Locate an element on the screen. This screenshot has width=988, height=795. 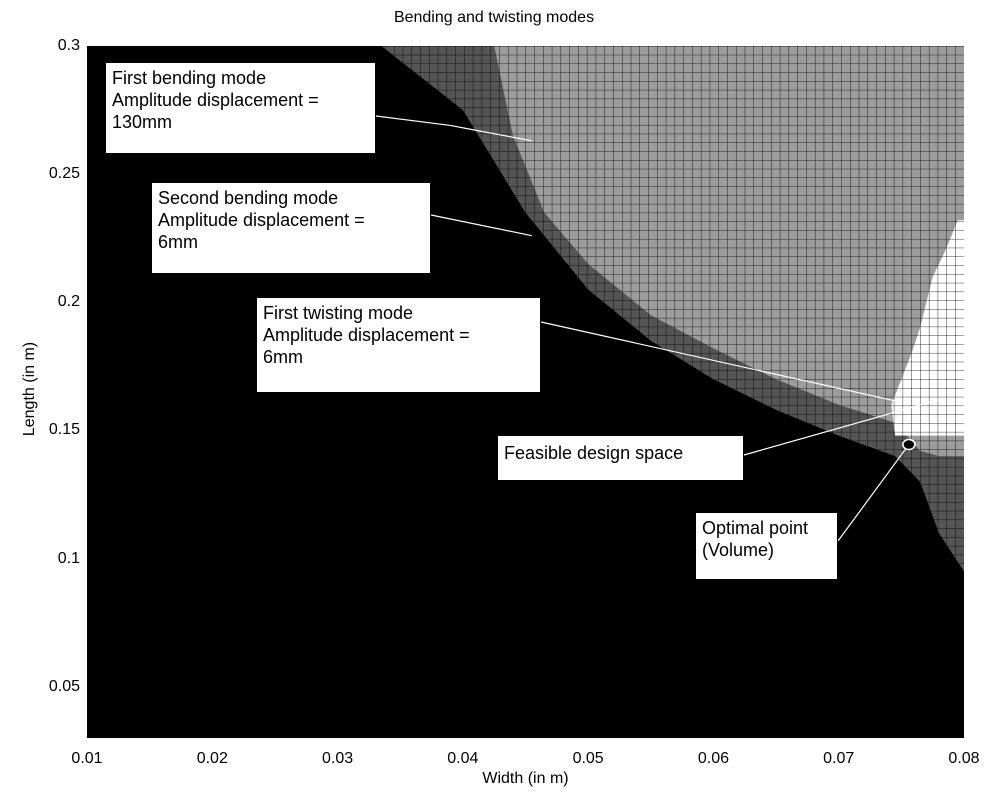
annotation-line: Optimal point is located at coordinates (755, 528).